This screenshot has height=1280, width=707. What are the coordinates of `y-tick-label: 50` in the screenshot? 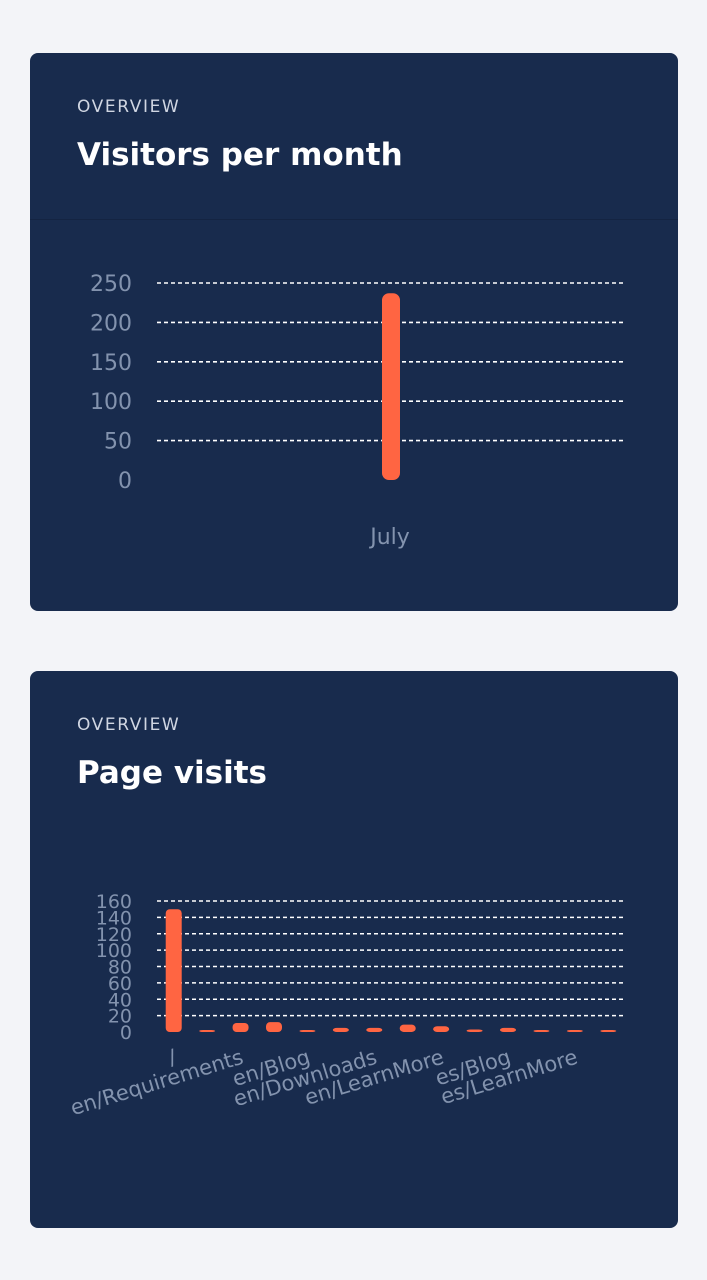 It's located at (118, 442).